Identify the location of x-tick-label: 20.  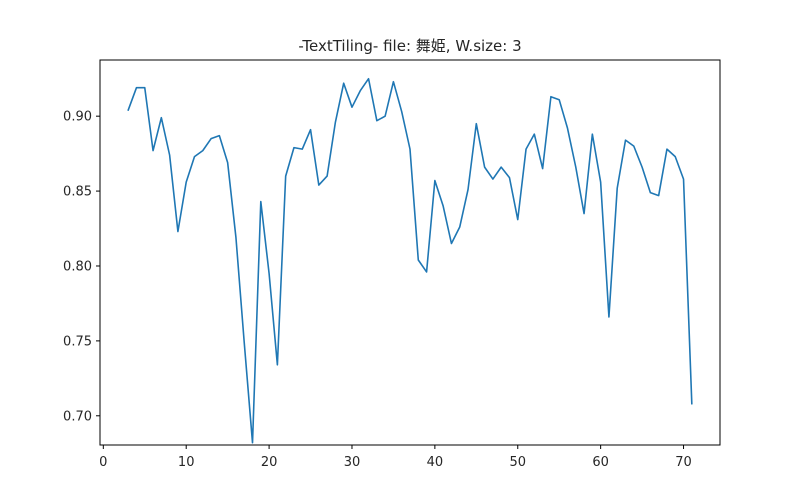
(269, 462).